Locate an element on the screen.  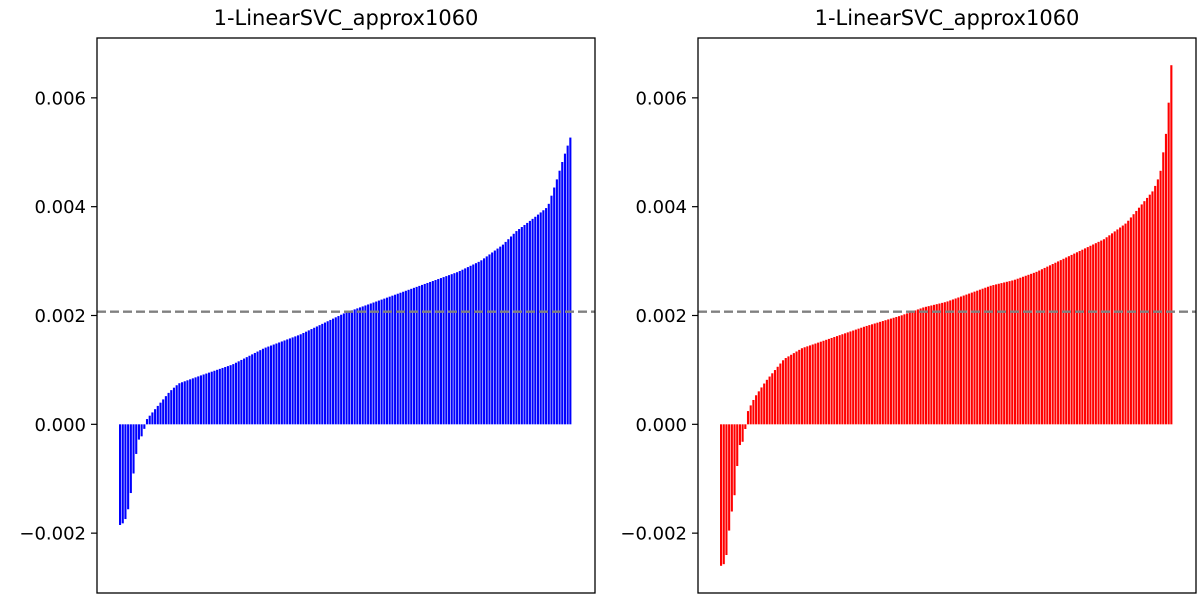
y-tick-label: 0.004 is located at coordinates (661, 207).